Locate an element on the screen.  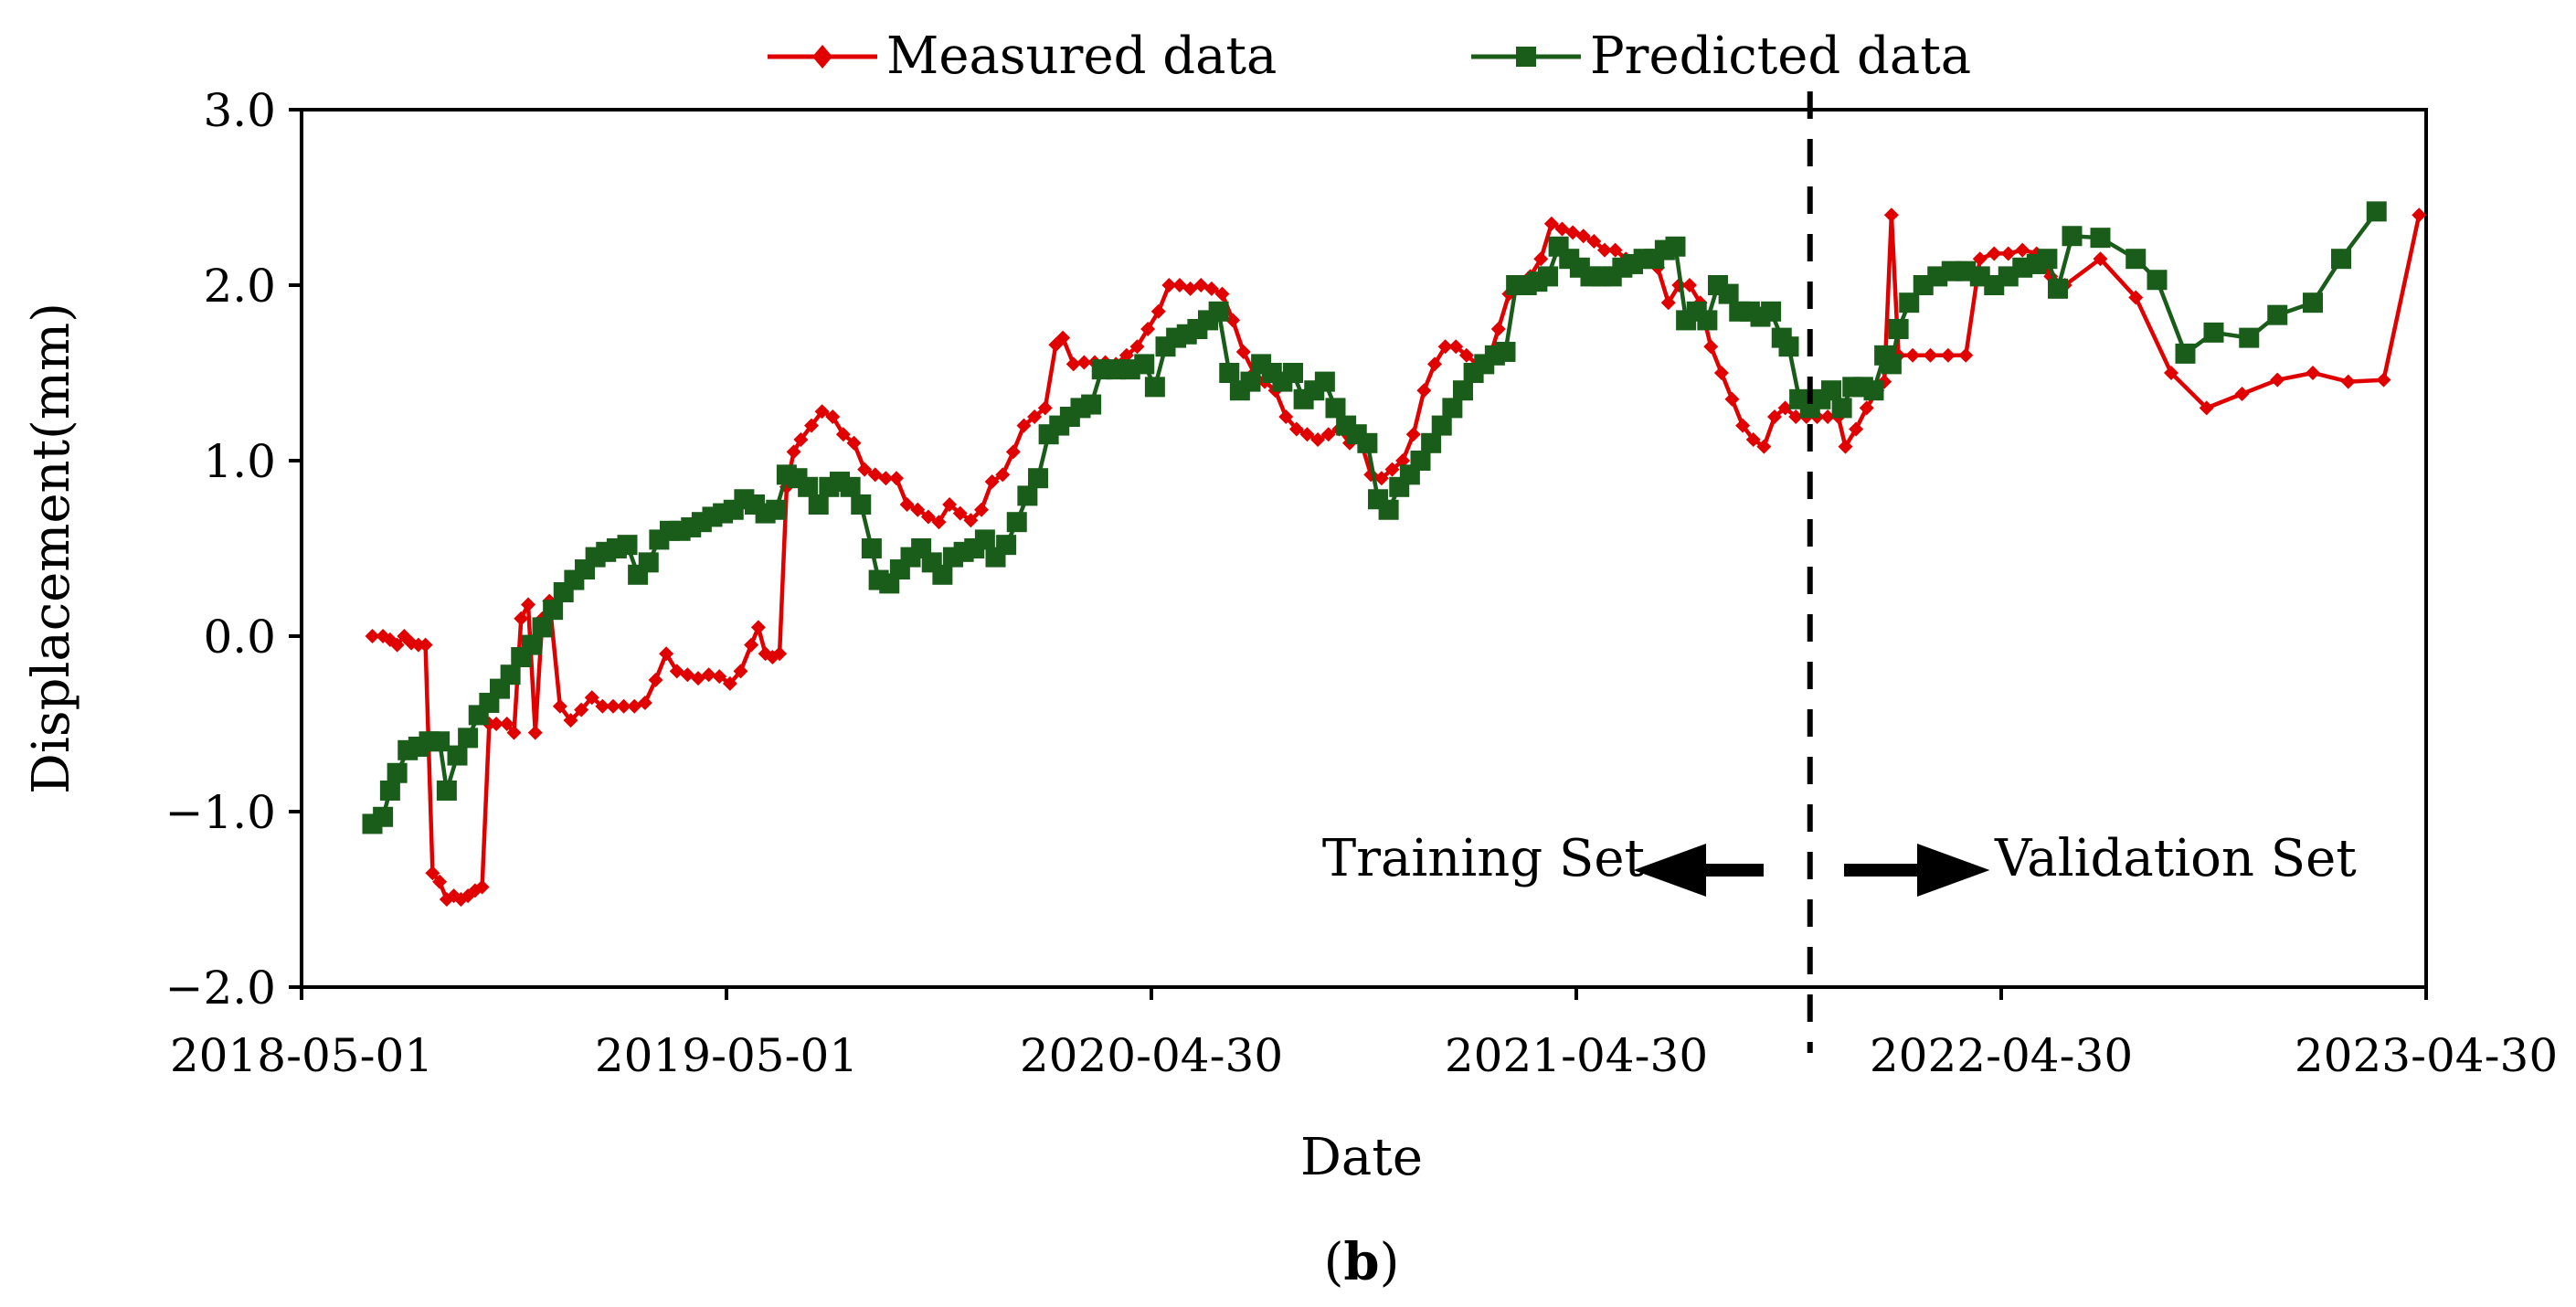
legend-label-measured: Measured data is located at coordinates (1081, 56).